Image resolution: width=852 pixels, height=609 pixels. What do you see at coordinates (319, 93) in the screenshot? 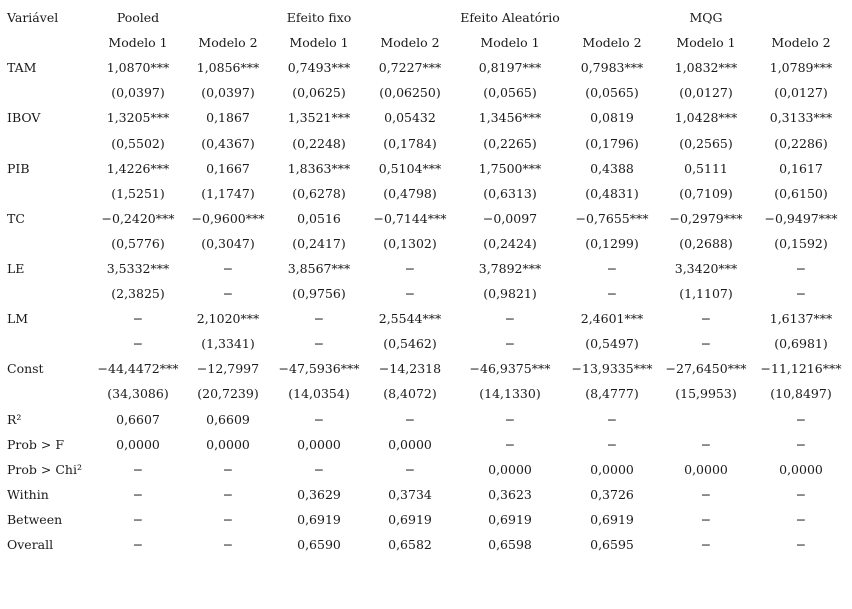
I see `table-cell: (0,0625)` at bounding box center [319, 93].